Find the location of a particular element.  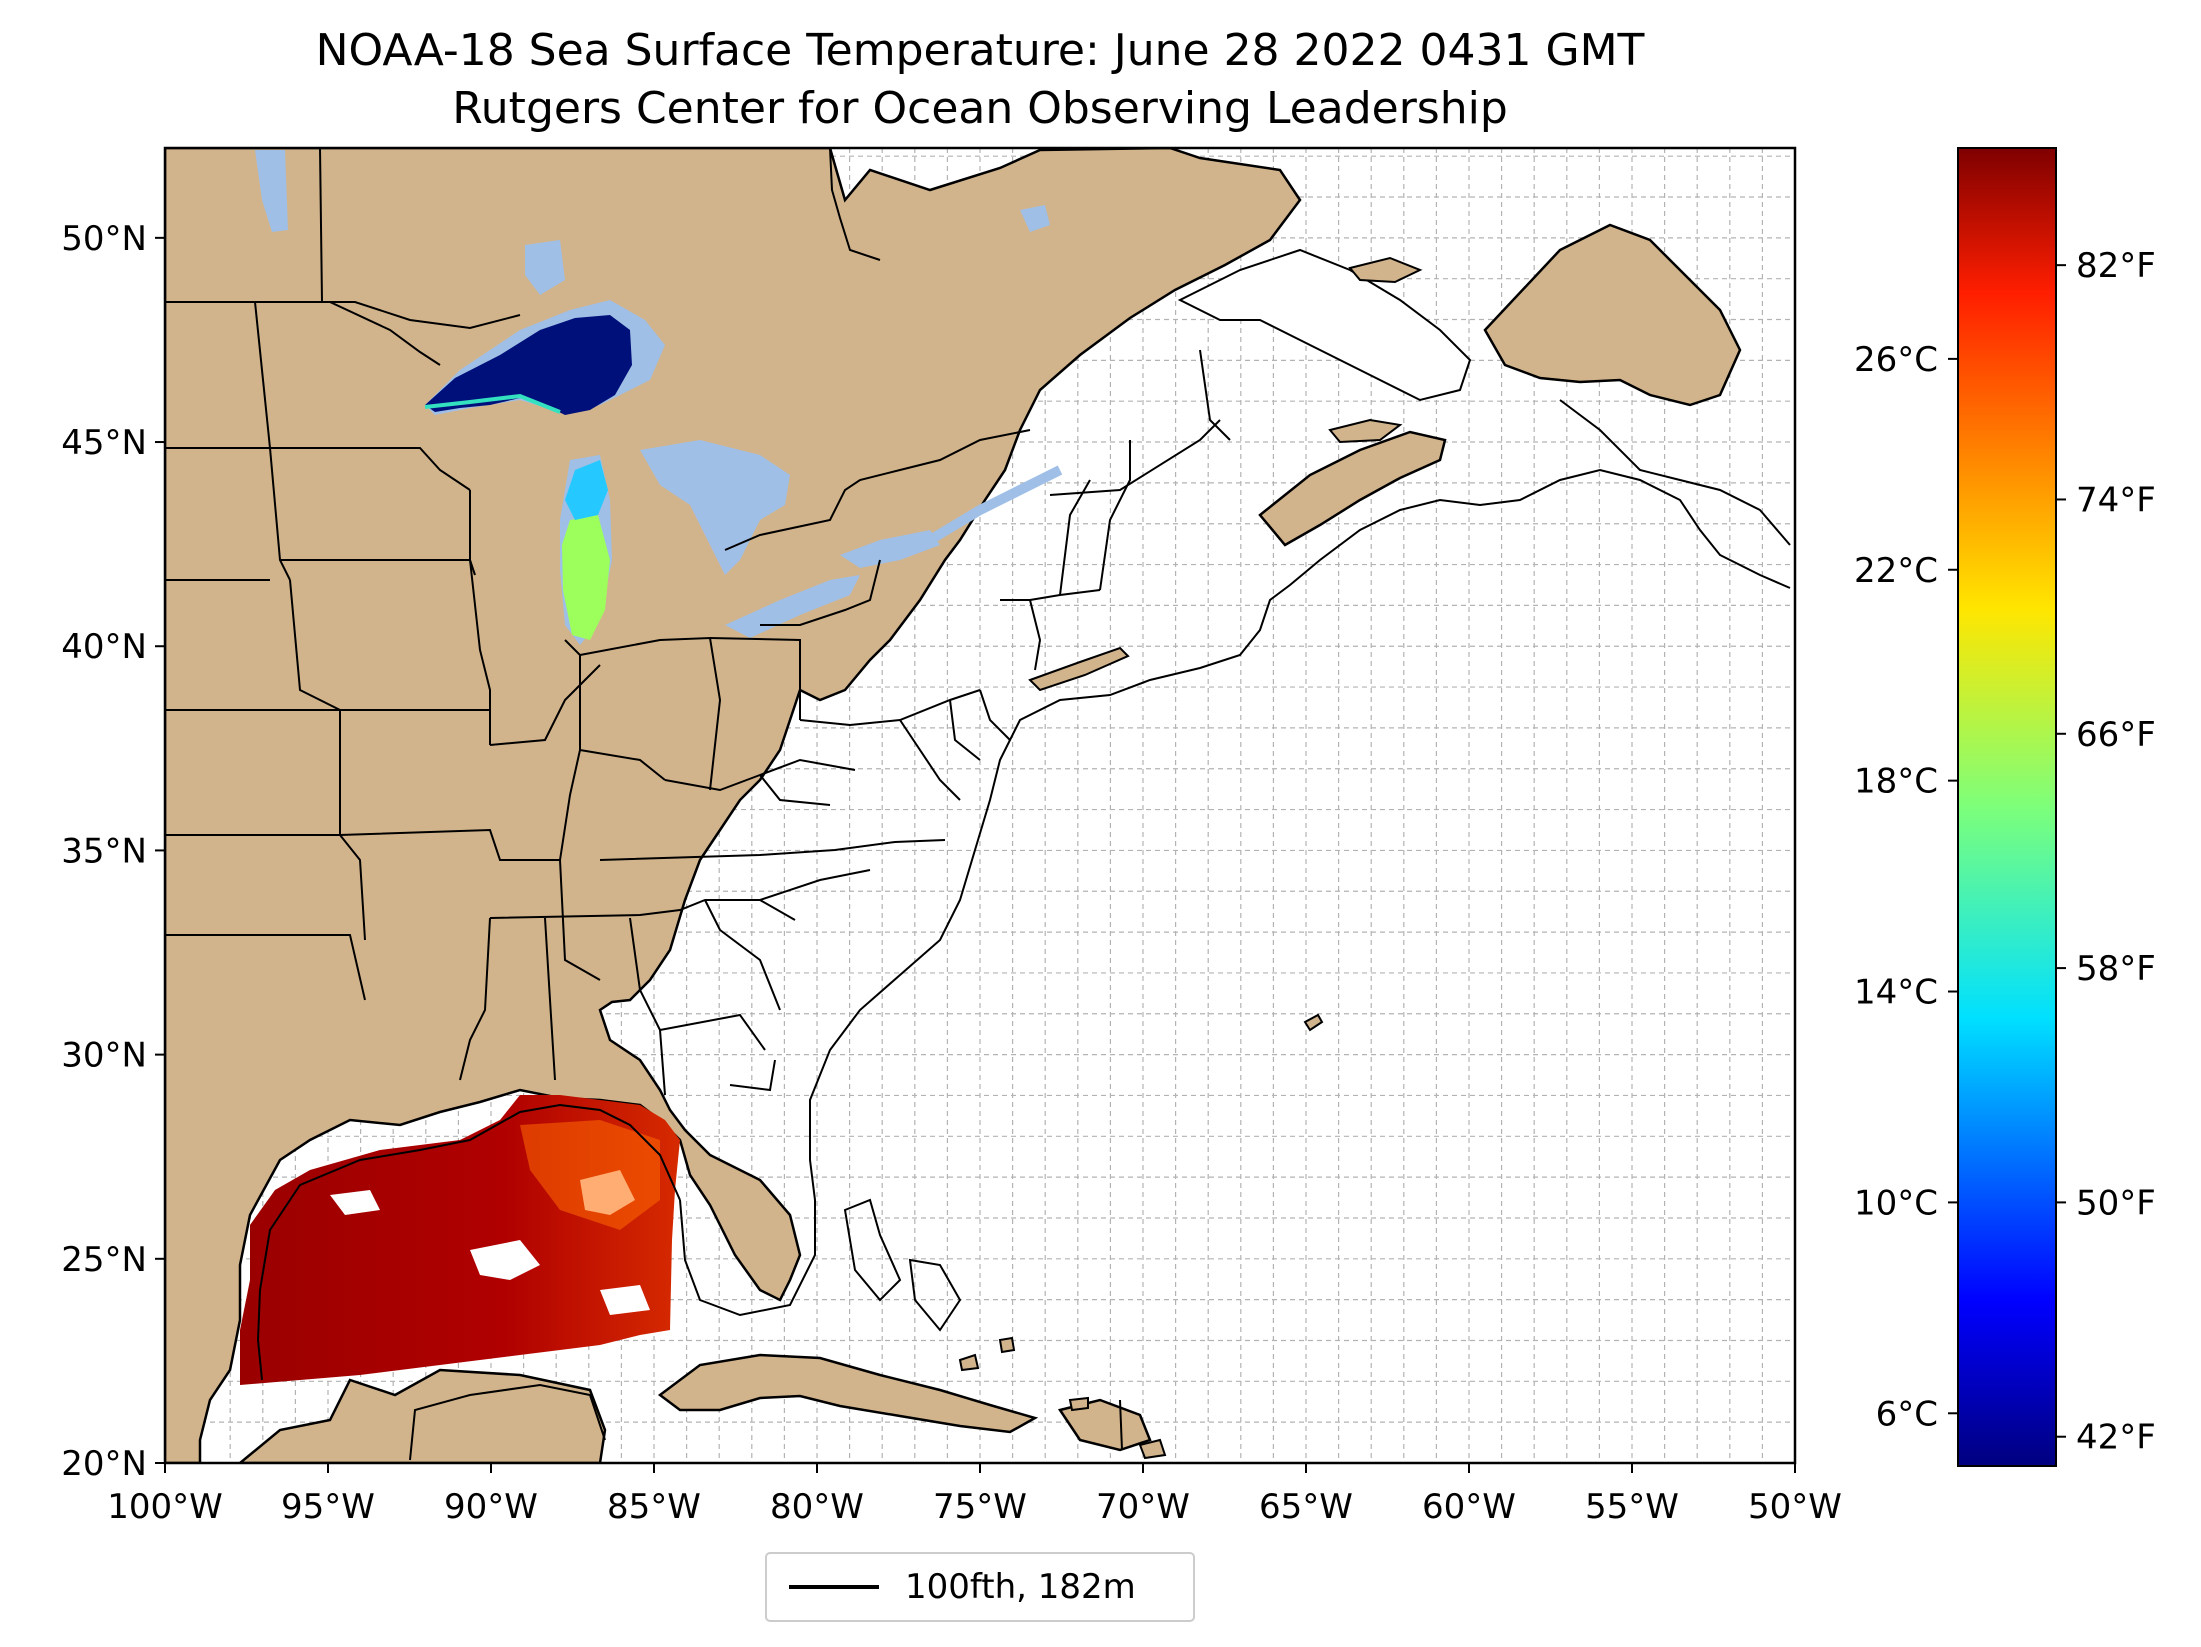

celsius-tick-label: 10°C is located at coordinates (1896, 1203).